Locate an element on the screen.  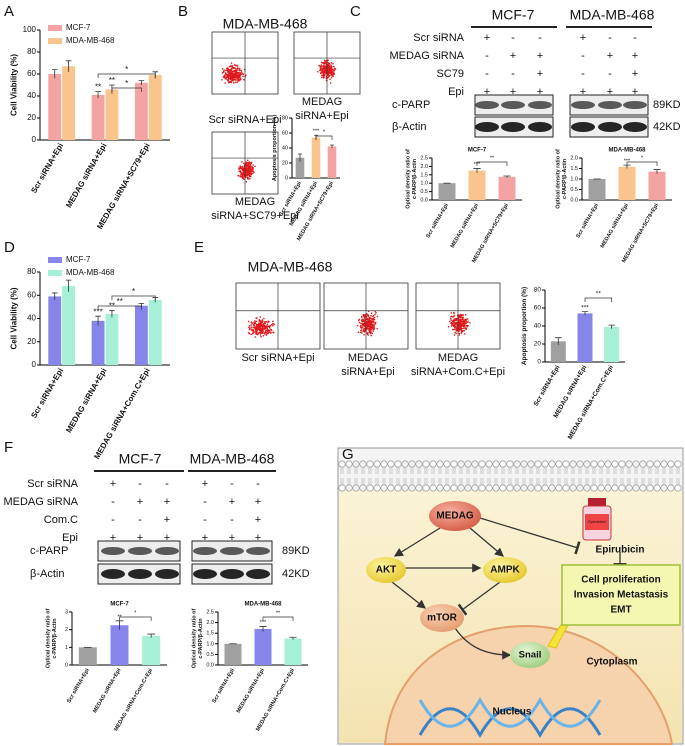
significance: *** is located at coordinates (477, 165).